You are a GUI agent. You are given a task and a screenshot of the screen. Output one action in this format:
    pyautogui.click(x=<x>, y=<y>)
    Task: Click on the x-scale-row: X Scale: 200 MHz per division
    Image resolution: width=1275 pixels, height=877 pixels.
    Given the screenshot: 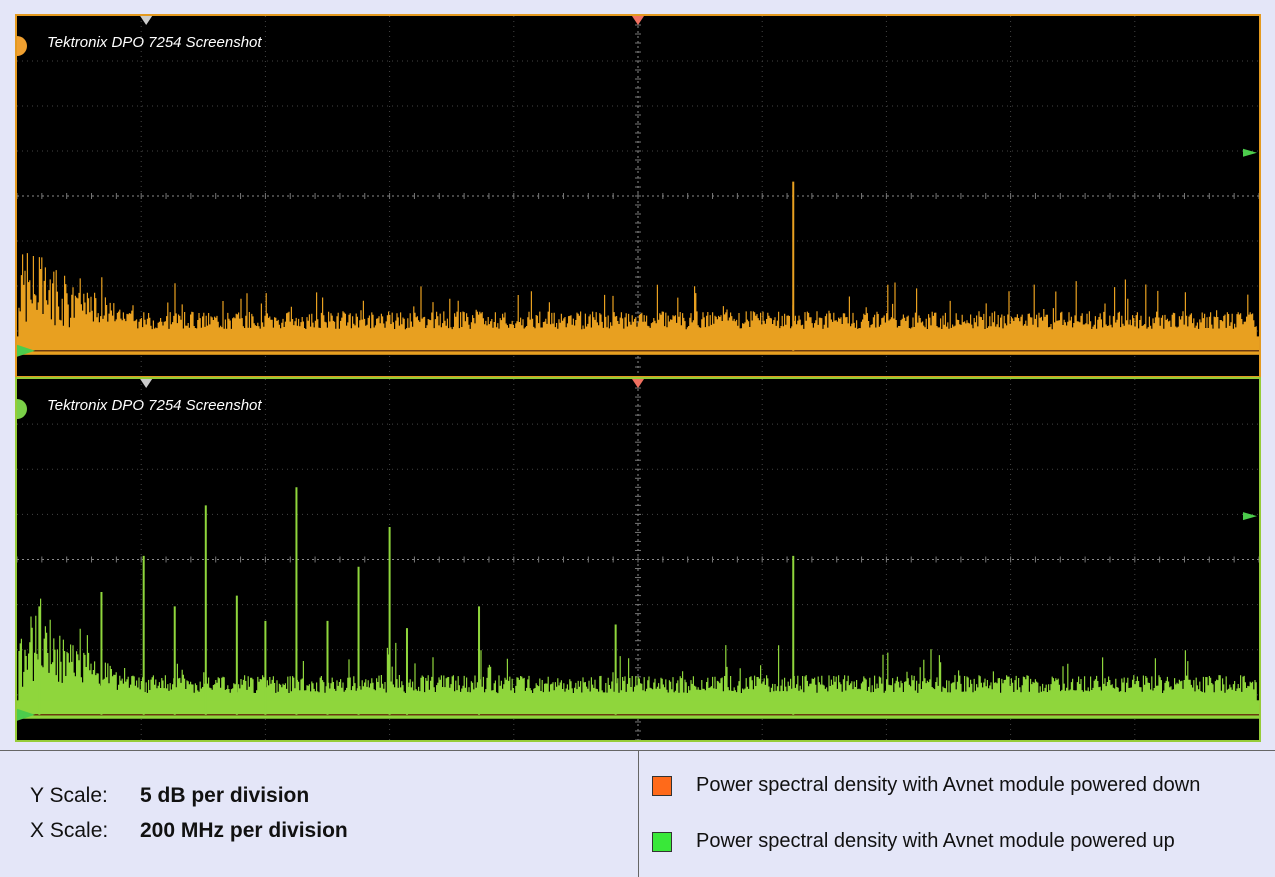 What is the action you would take?
    pyautogui.click(x=189, y=831)
    